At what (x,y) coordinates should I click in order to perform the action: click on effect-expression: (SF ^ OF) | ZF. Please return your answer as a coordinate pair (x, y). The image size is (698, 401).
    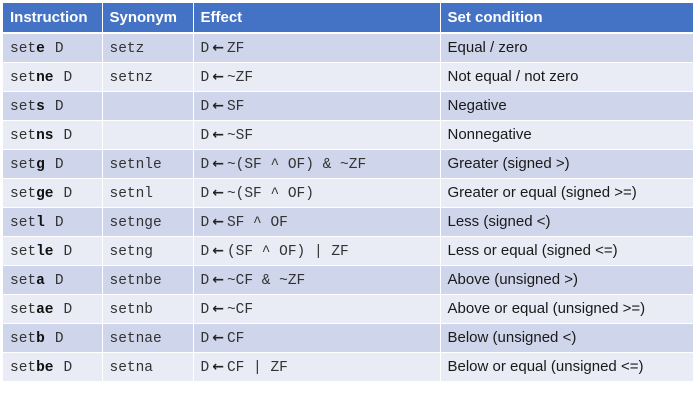
    Looking at the image, I should click on (287, 252).